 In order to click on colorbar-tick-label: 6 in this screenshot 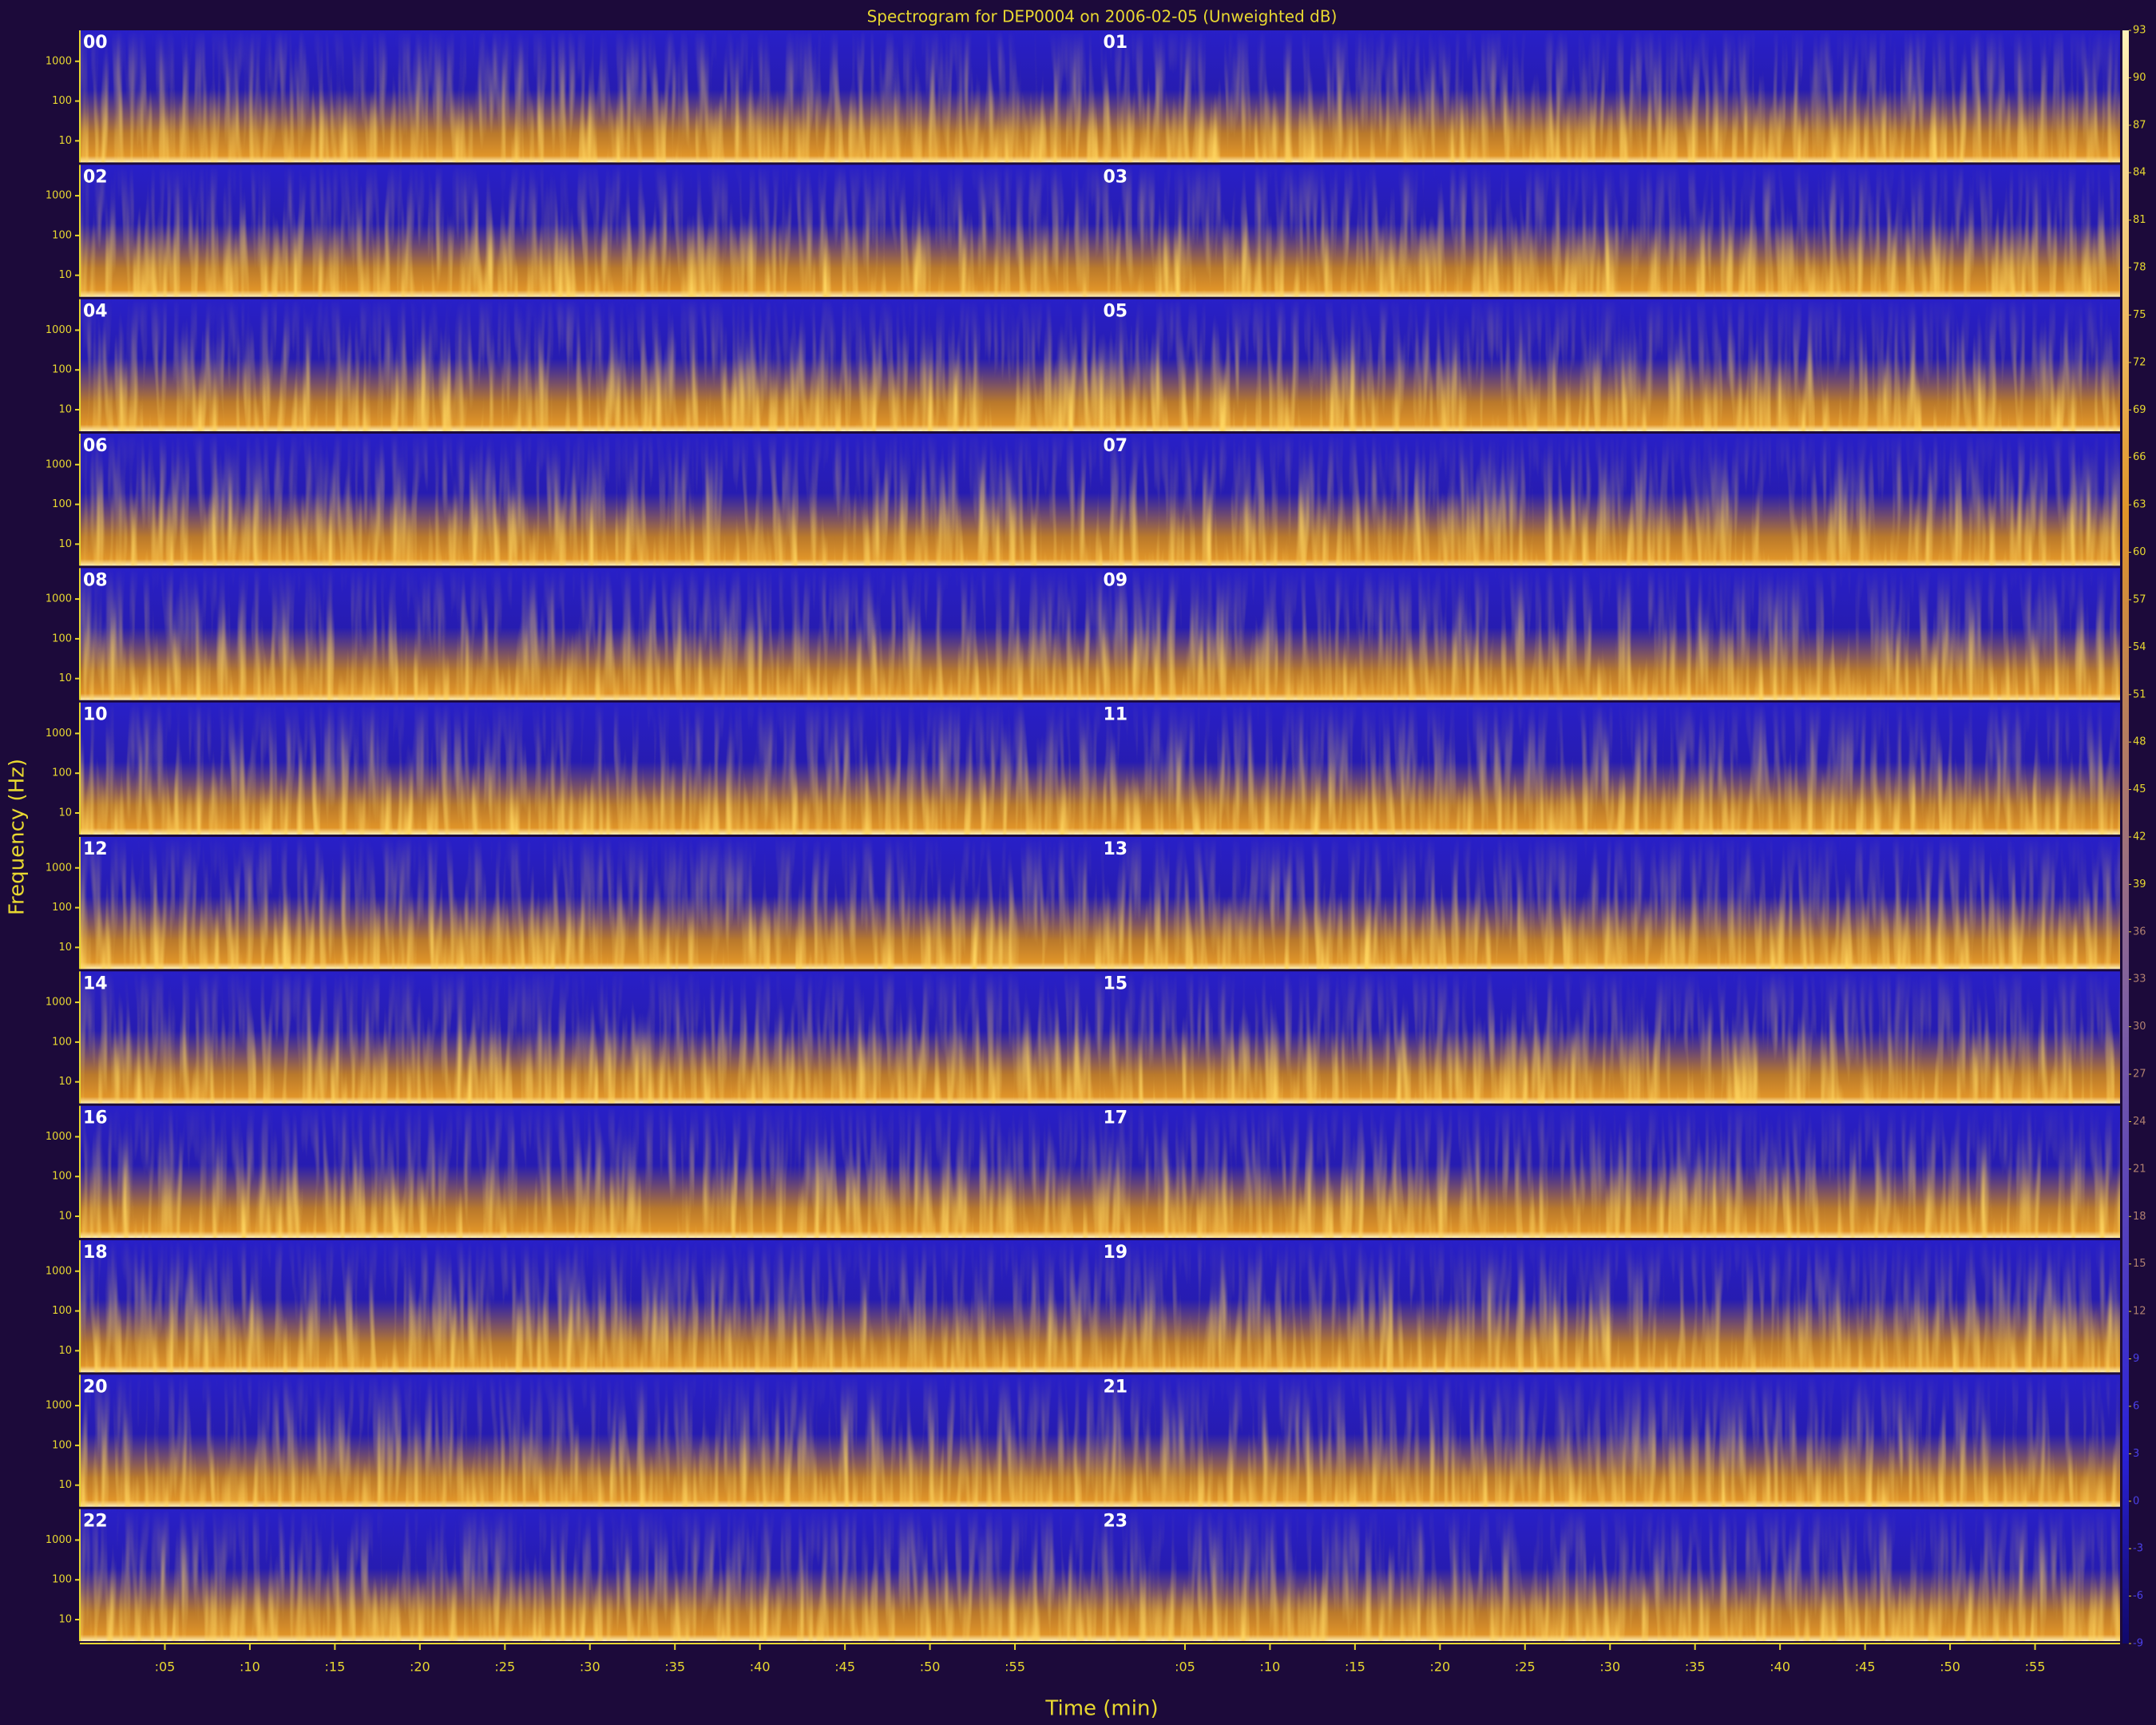, I will do `click(2136, 1406)`.